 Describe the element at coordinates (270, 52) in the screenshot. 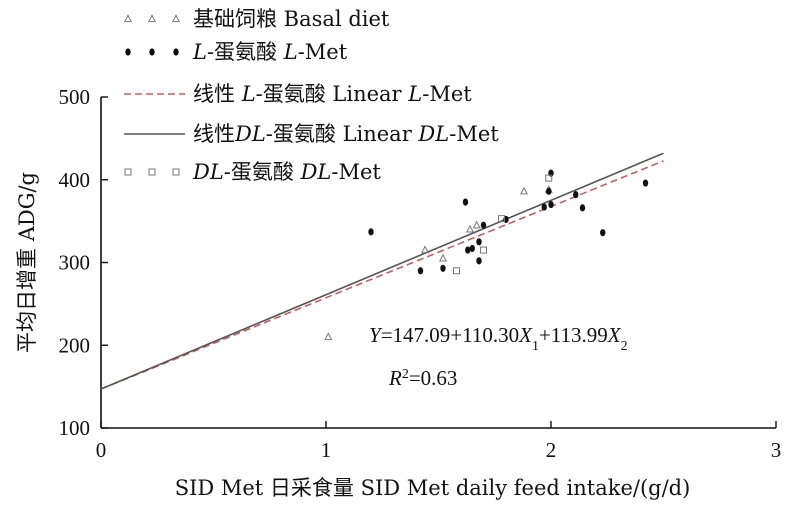

I see `legend-label: L-蛋氨酸 L-Met` at that location.